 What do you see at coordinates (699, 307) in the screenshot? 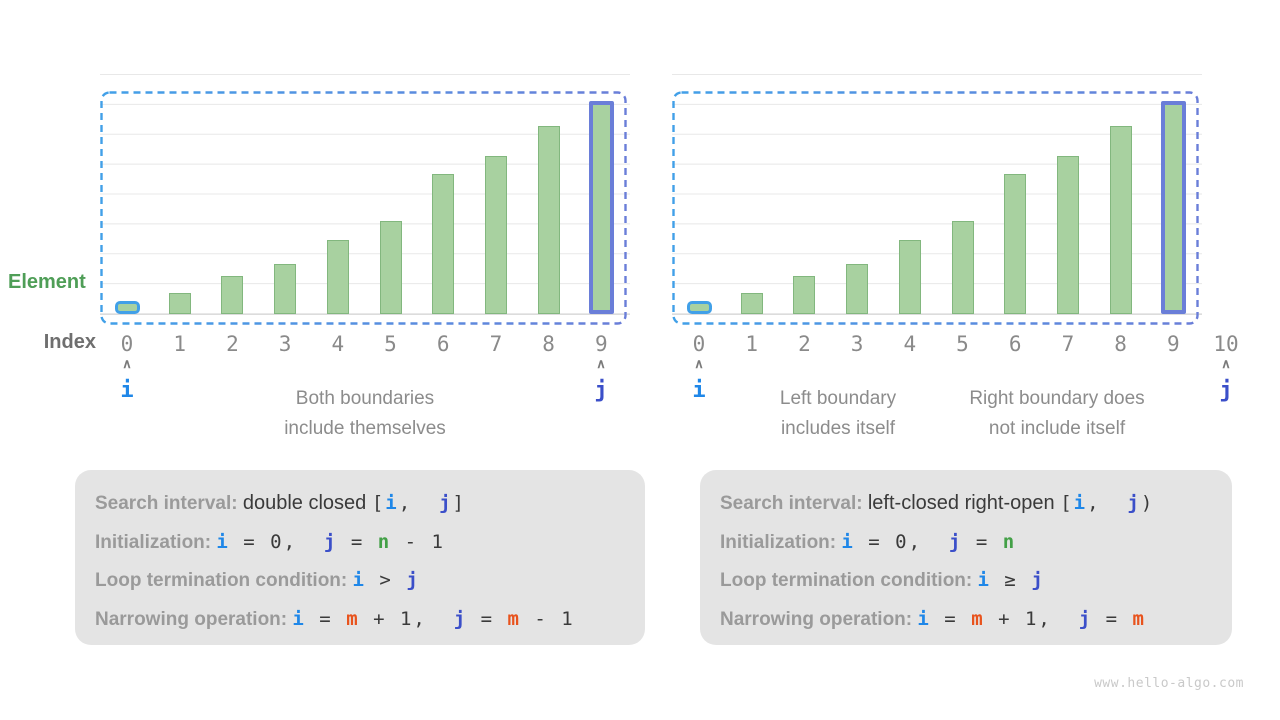
I see `element-bar-i-highlight` at bounding box center [699, 307].